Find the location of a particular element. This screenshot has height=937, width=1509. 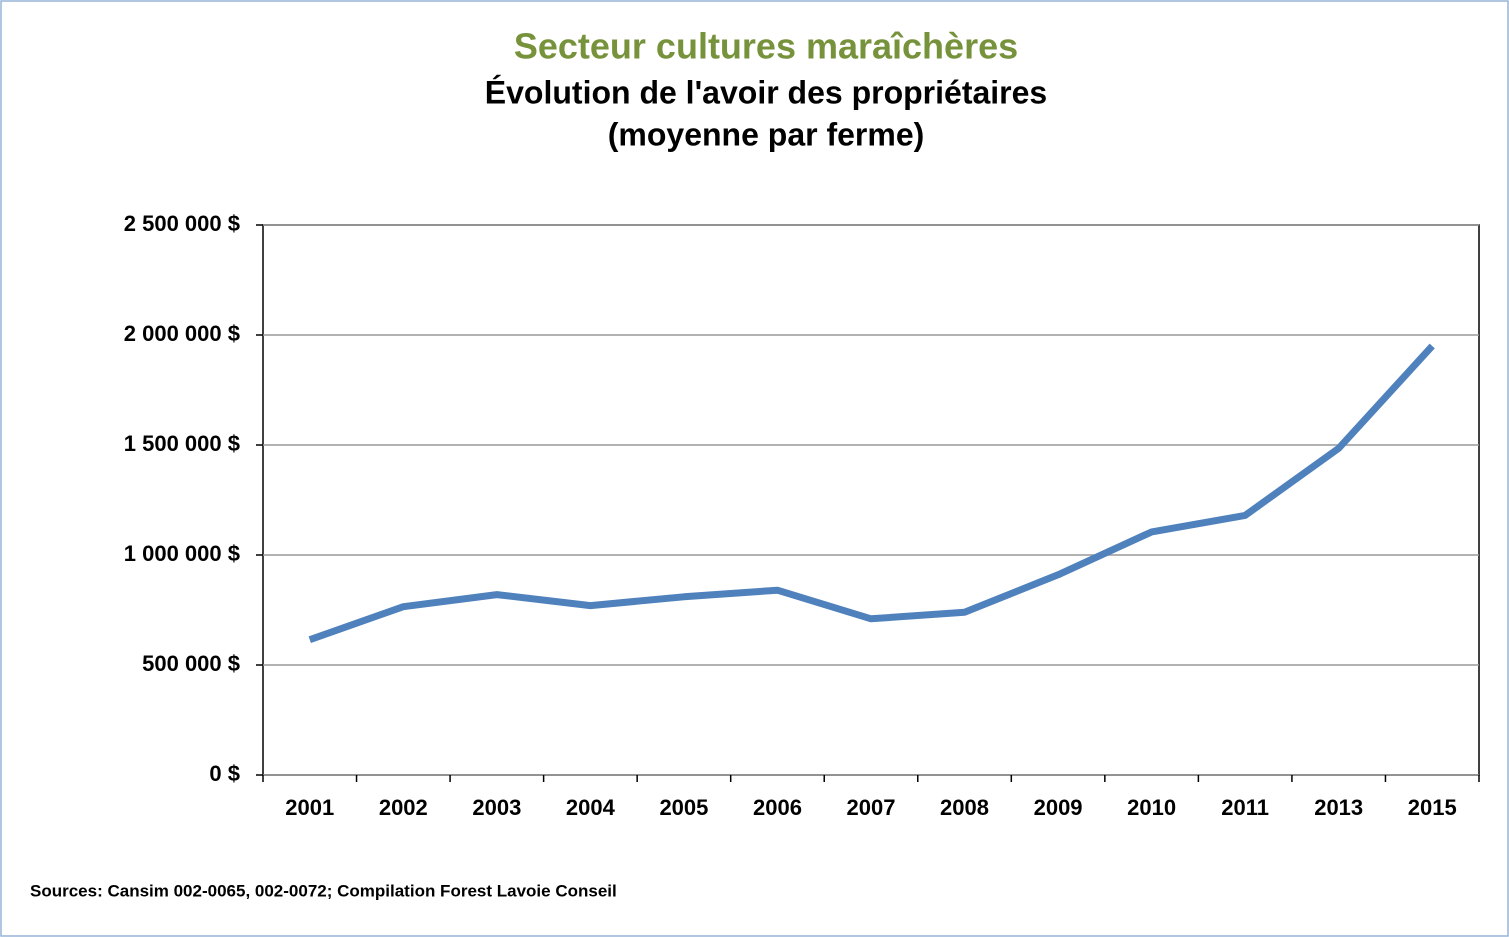

x-tick-label: 2007 is located at coordinates (871, 807).